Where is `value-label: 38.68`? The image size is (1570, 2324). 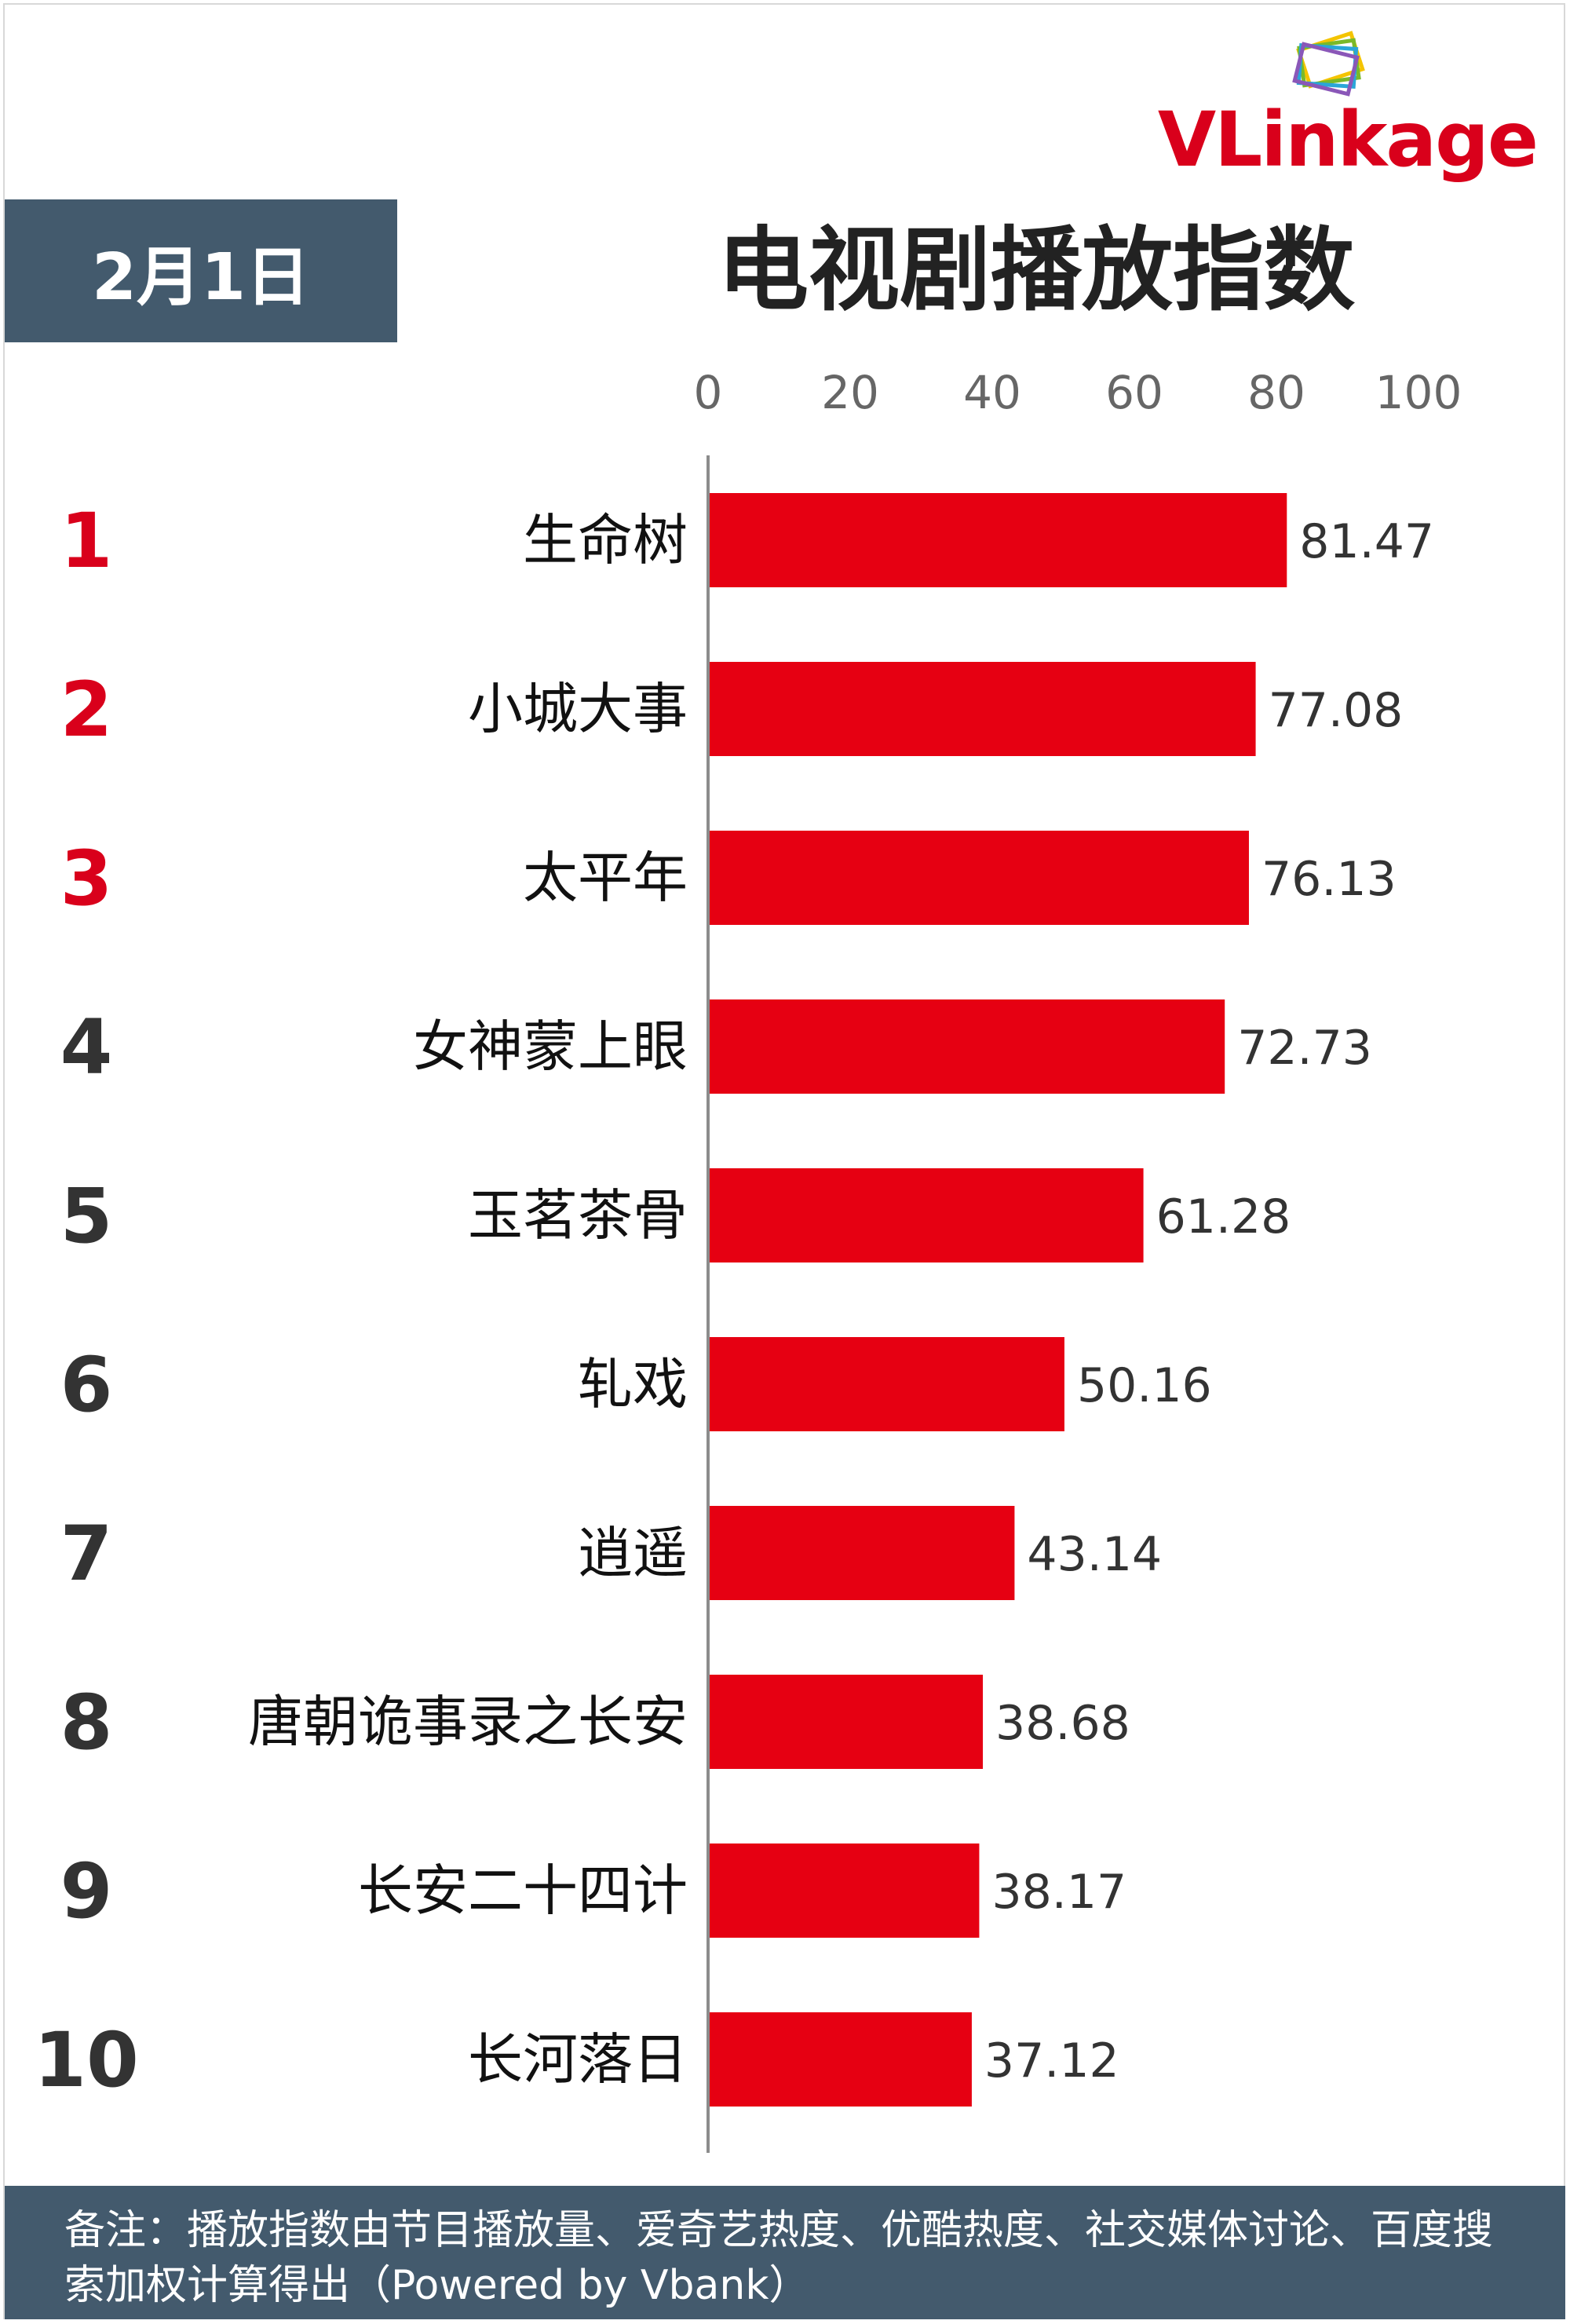
value-label: 38.68 is located at coordinates (1062, 1723).